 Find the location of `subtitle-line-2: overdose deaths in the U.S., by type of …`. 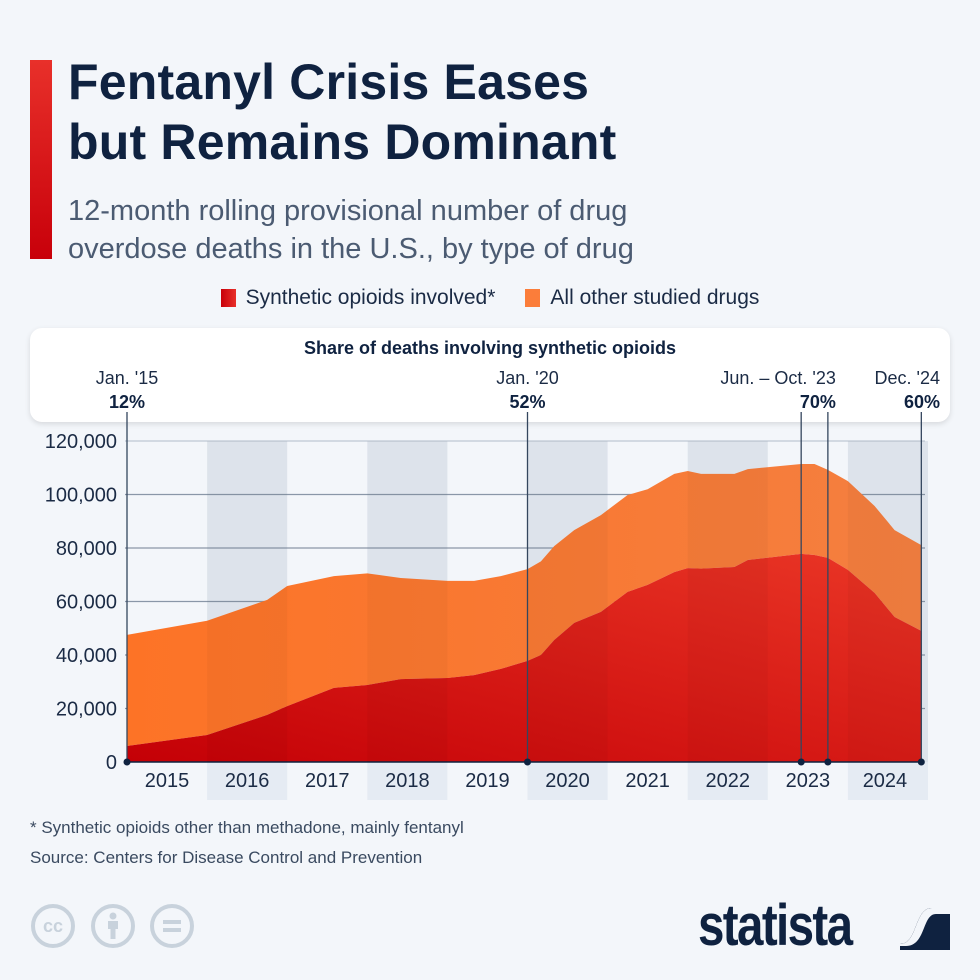

subtitle-line-2: overdose deaths in the U.S., by type of … is located at coordinates (351, 249).